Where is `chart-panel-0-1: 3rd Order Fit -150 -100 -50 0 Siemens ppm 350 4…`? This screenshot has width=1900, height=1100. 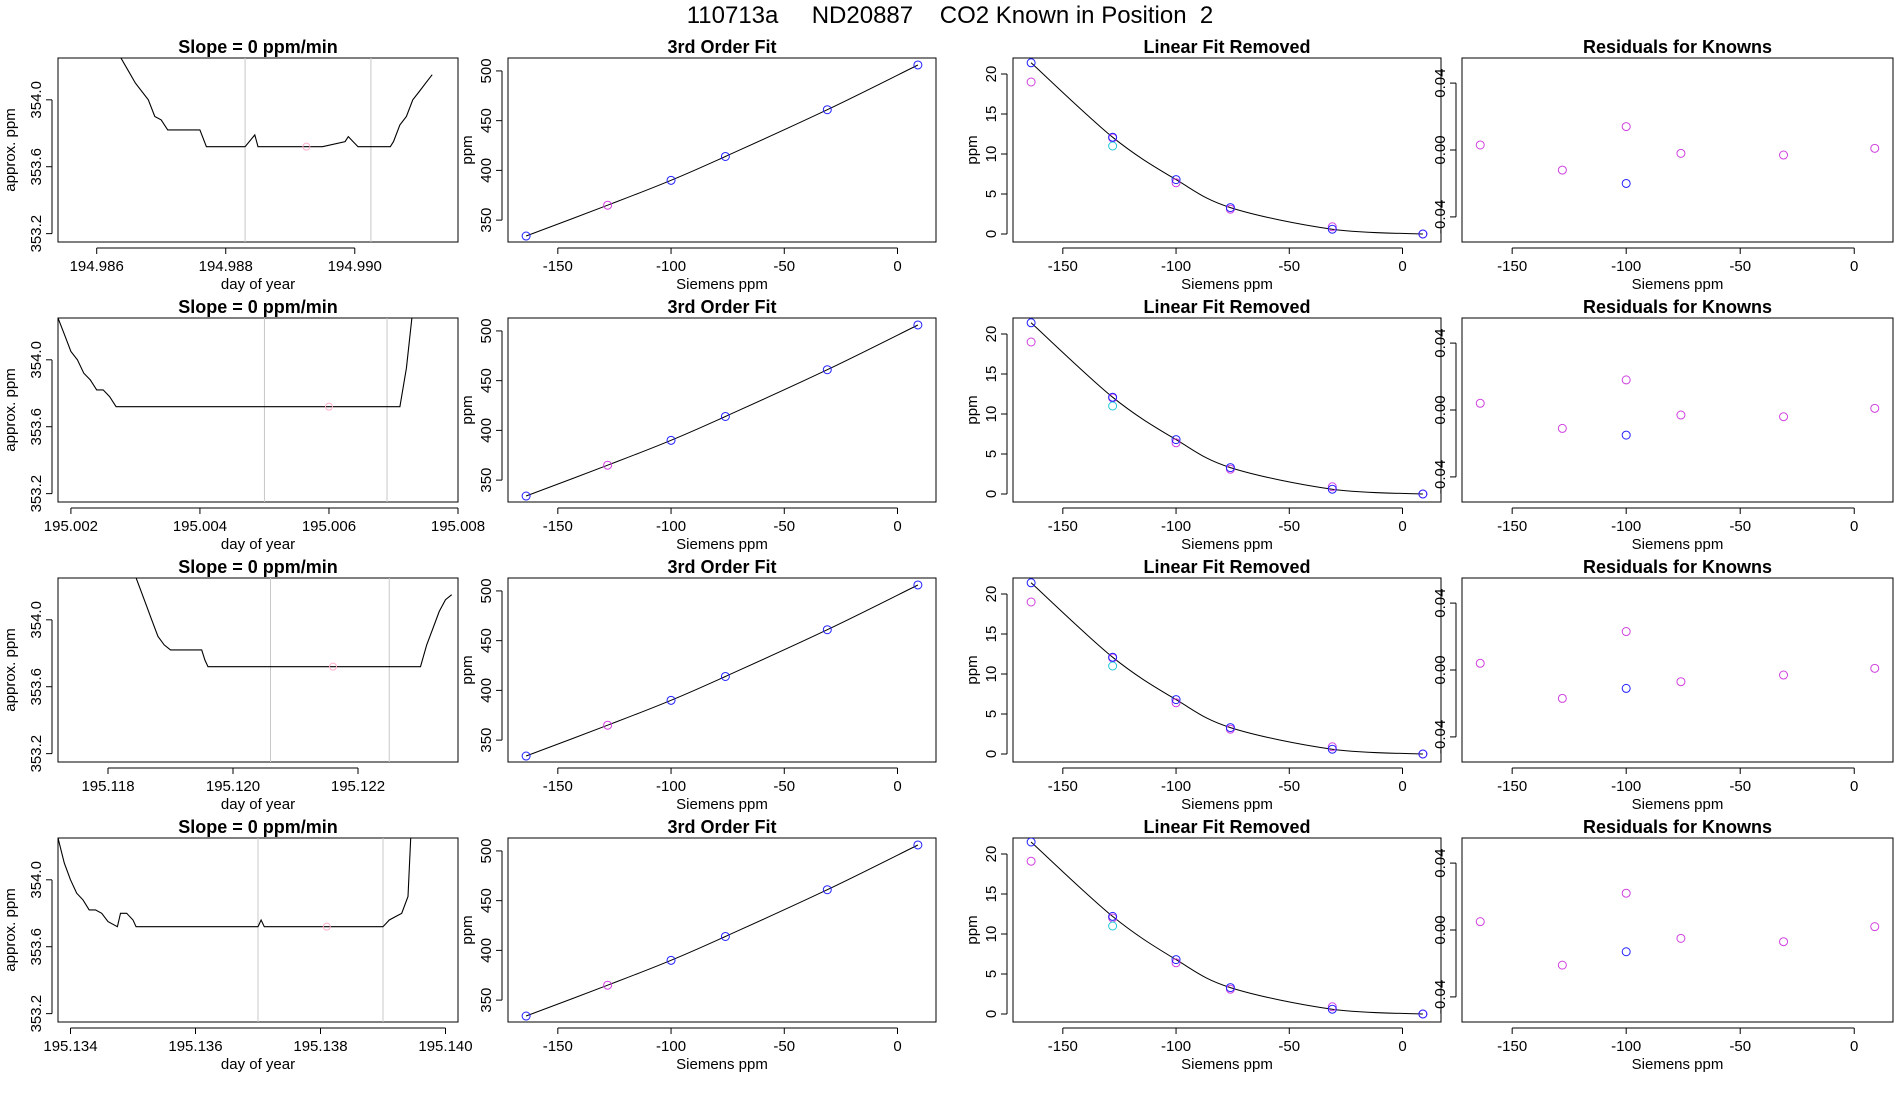
chart-panel-0-1: 3rd Order Fit -150 -100 -50 0 Siemens ppm 350 4… is located at coordinates (698, 165).